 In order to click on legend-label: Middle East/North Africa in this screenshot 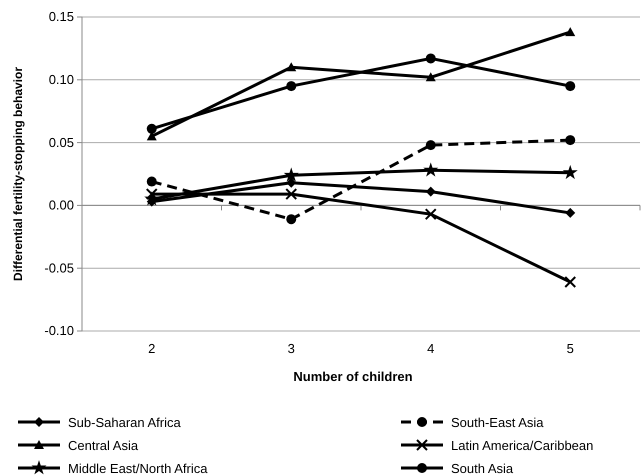, I will do `click(138, 468)`.